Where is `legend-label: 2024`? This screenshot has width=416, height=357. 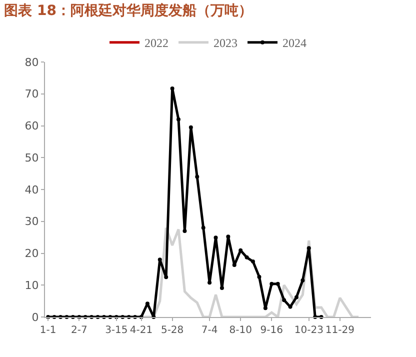
legend-label: 2024 is located at coordinates (294, 43).